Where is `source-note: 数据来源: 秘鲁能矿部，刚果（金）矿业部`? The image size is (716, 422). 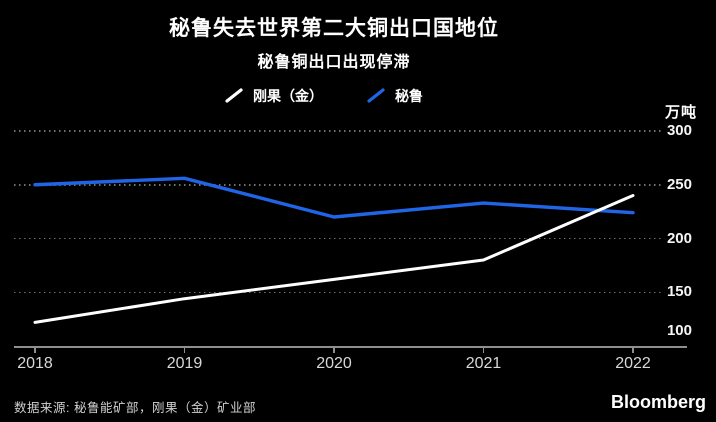 source-note: 数据来源: 秘鲁能矿部，刚果（金）矿业部 is located at coordinates (135, 408).